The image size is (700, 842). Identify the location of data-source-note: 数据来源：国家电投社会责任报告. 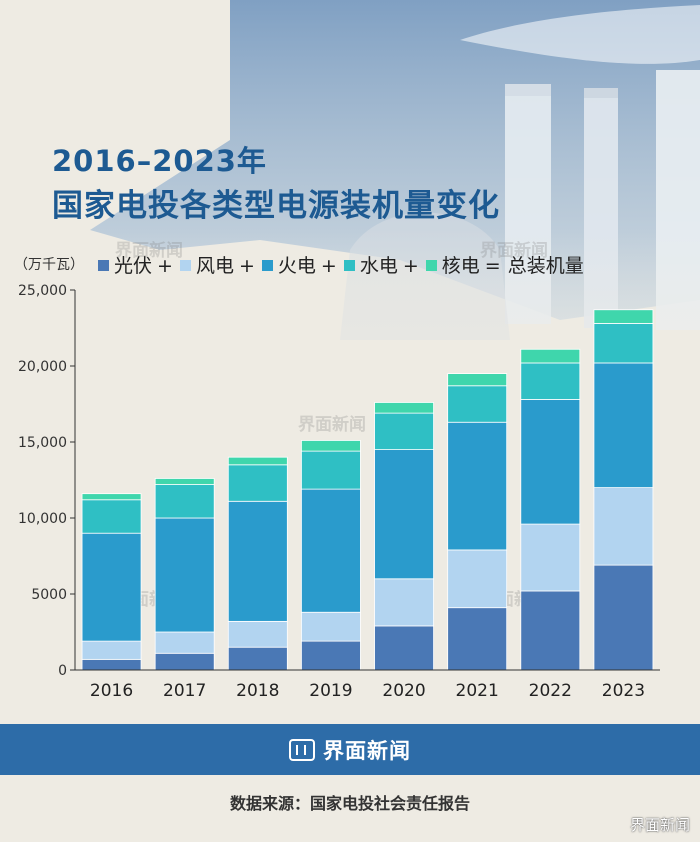
(349, 803).